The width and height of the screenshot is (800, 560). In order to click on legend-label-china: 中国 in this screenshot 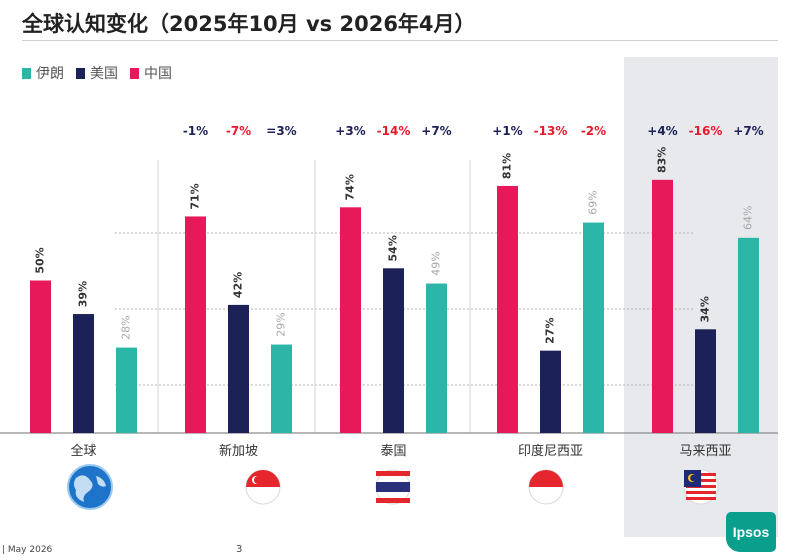, I will do `click(158, 74)`.